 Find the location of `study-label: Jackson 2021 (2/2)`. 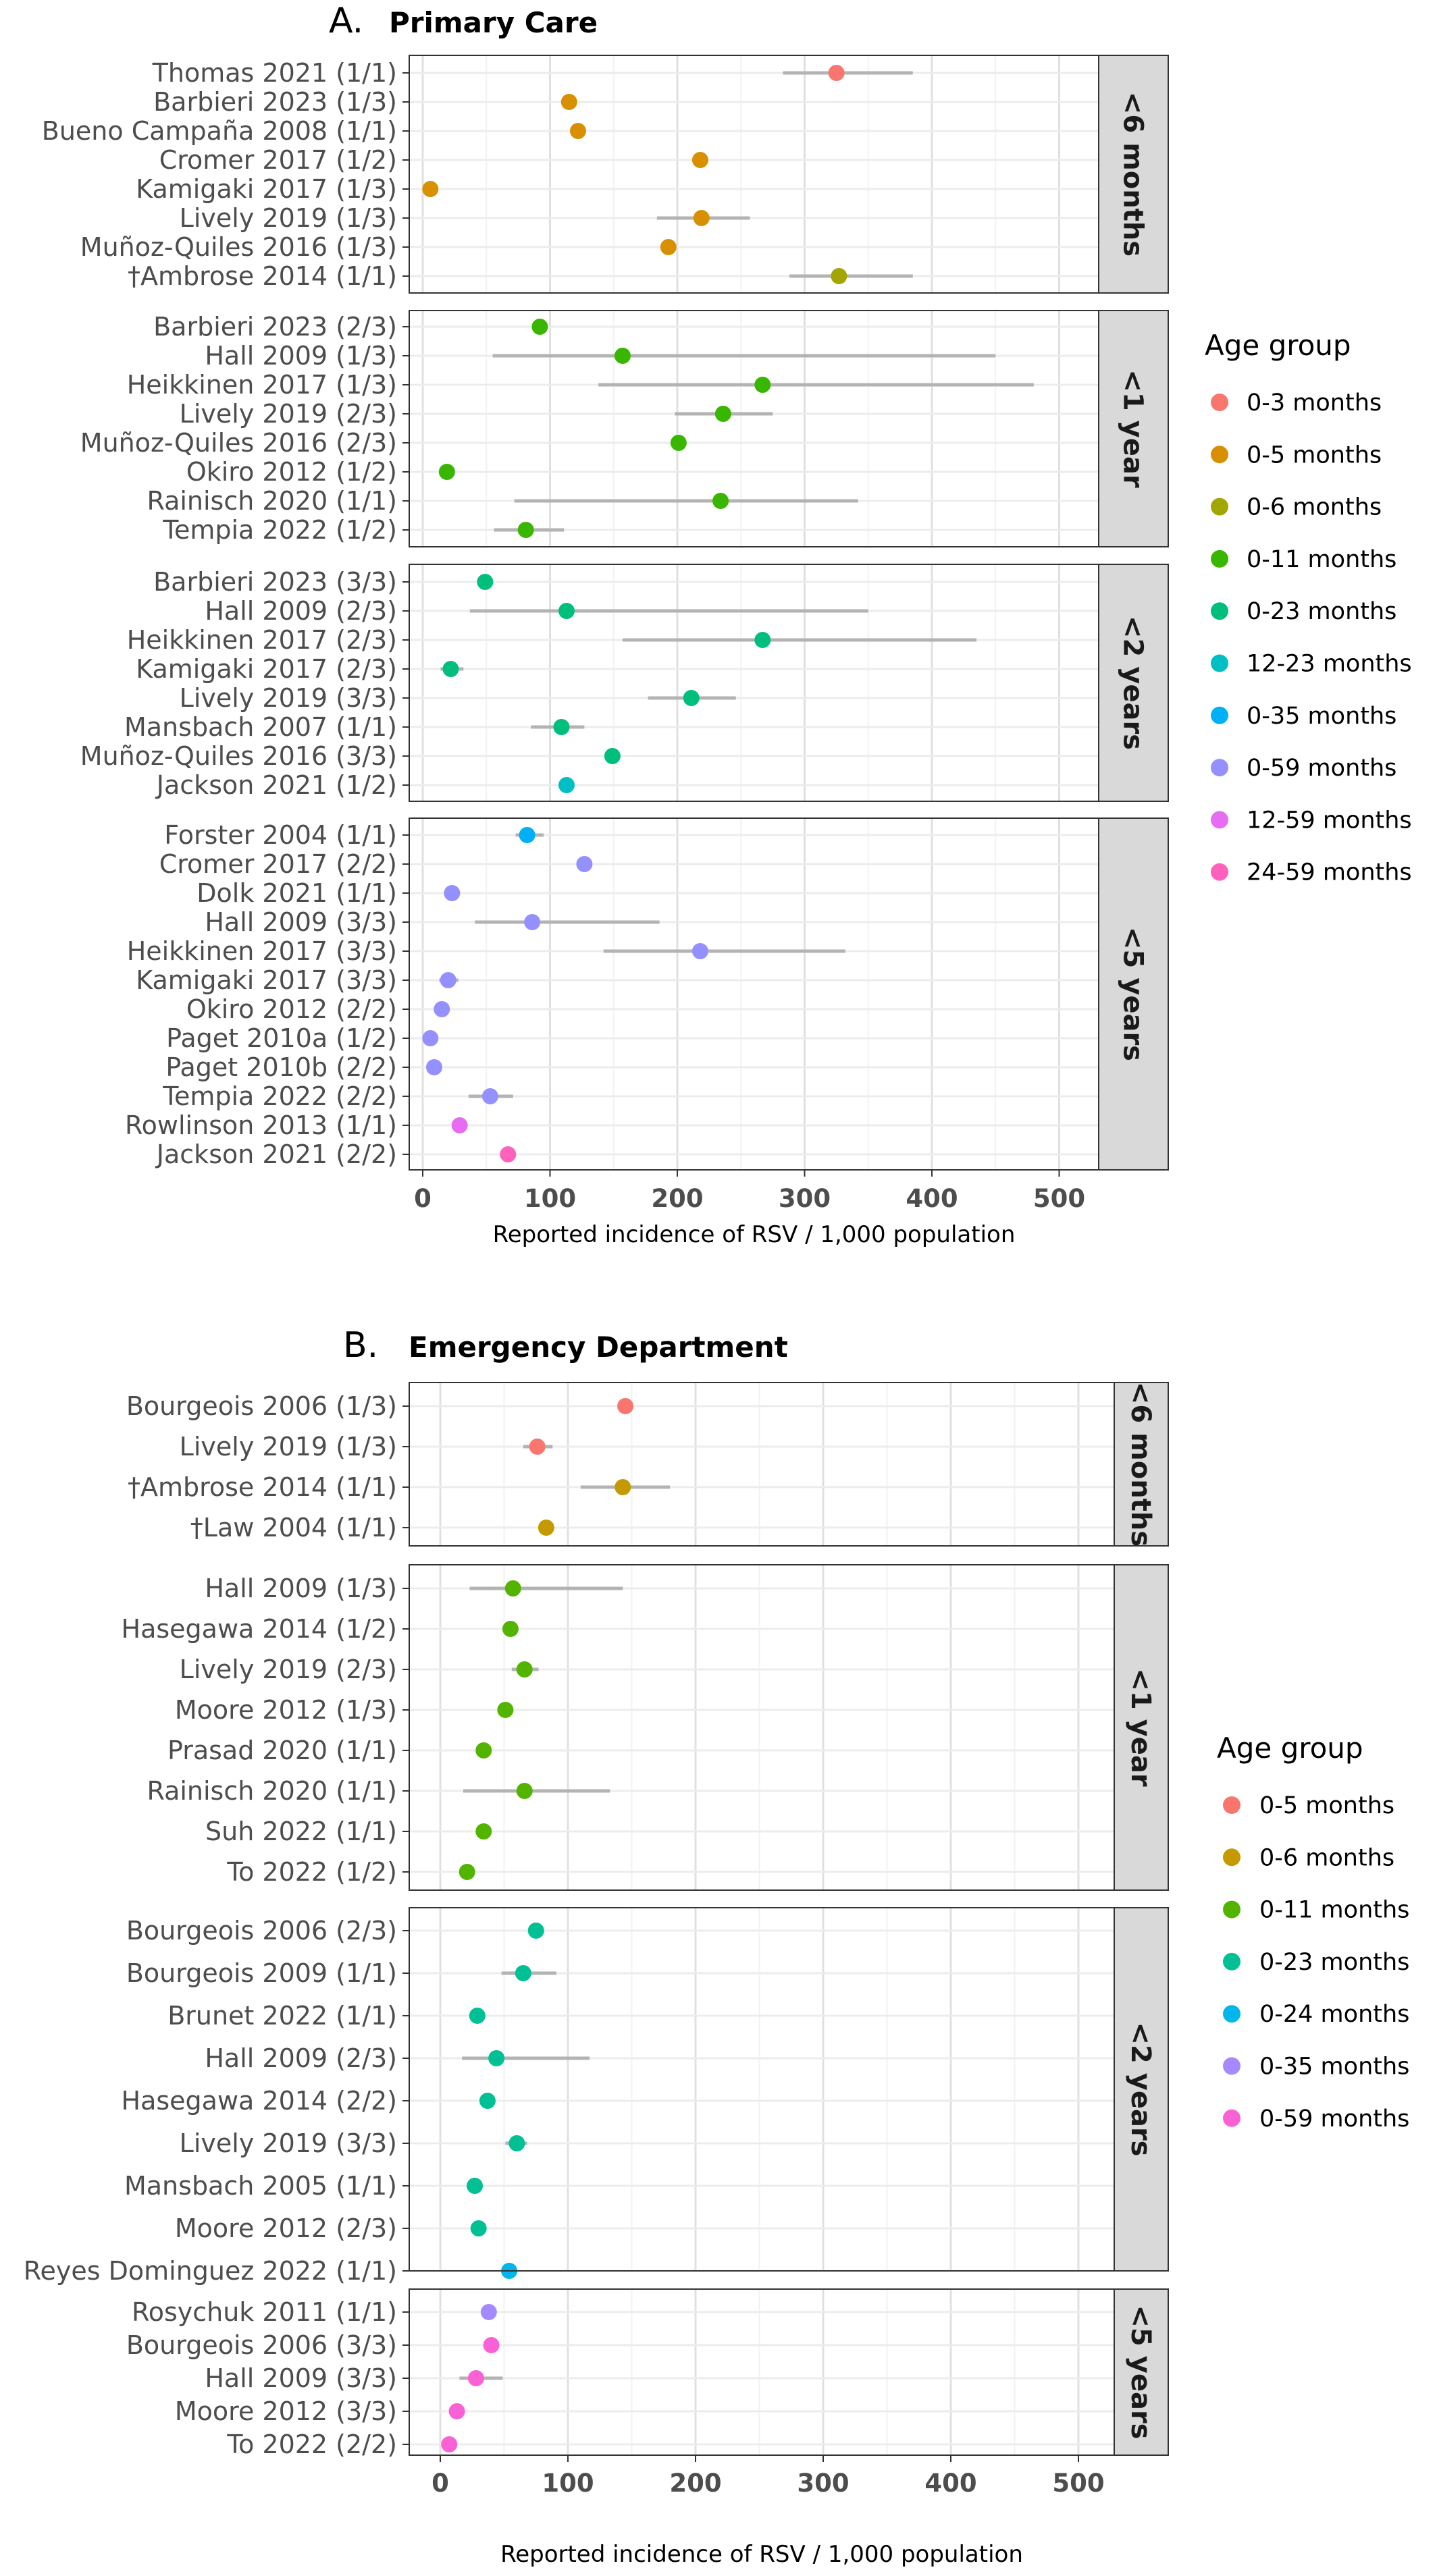

study-label: Jackson 2021 (2/2) is located at coordinates (276, 1154).